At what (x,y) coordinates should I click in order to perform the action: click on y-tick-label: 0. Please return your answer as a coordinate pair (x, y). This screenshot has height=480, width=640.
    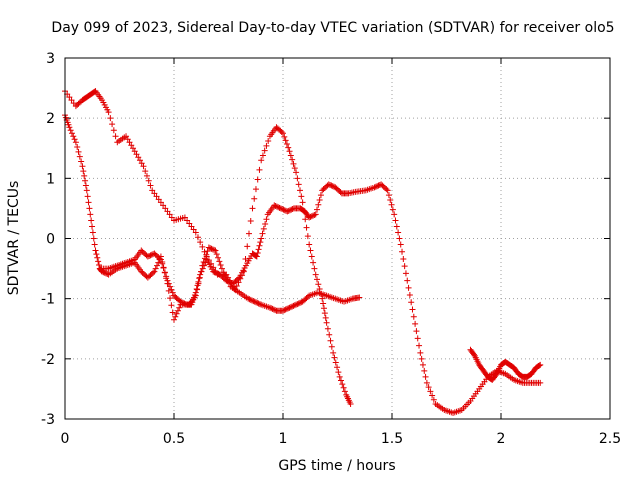
    Looking at the image, I should click on (50, 240).